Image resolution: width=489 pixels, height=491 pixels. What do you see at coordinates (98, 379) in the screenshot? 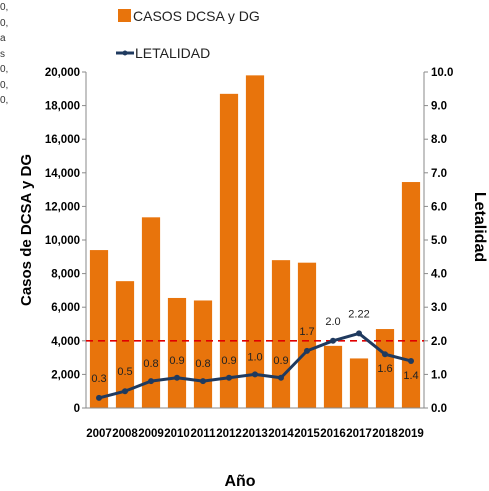
I see `letalidad-label-2007: 0.3` at bounding box center [98, 379].